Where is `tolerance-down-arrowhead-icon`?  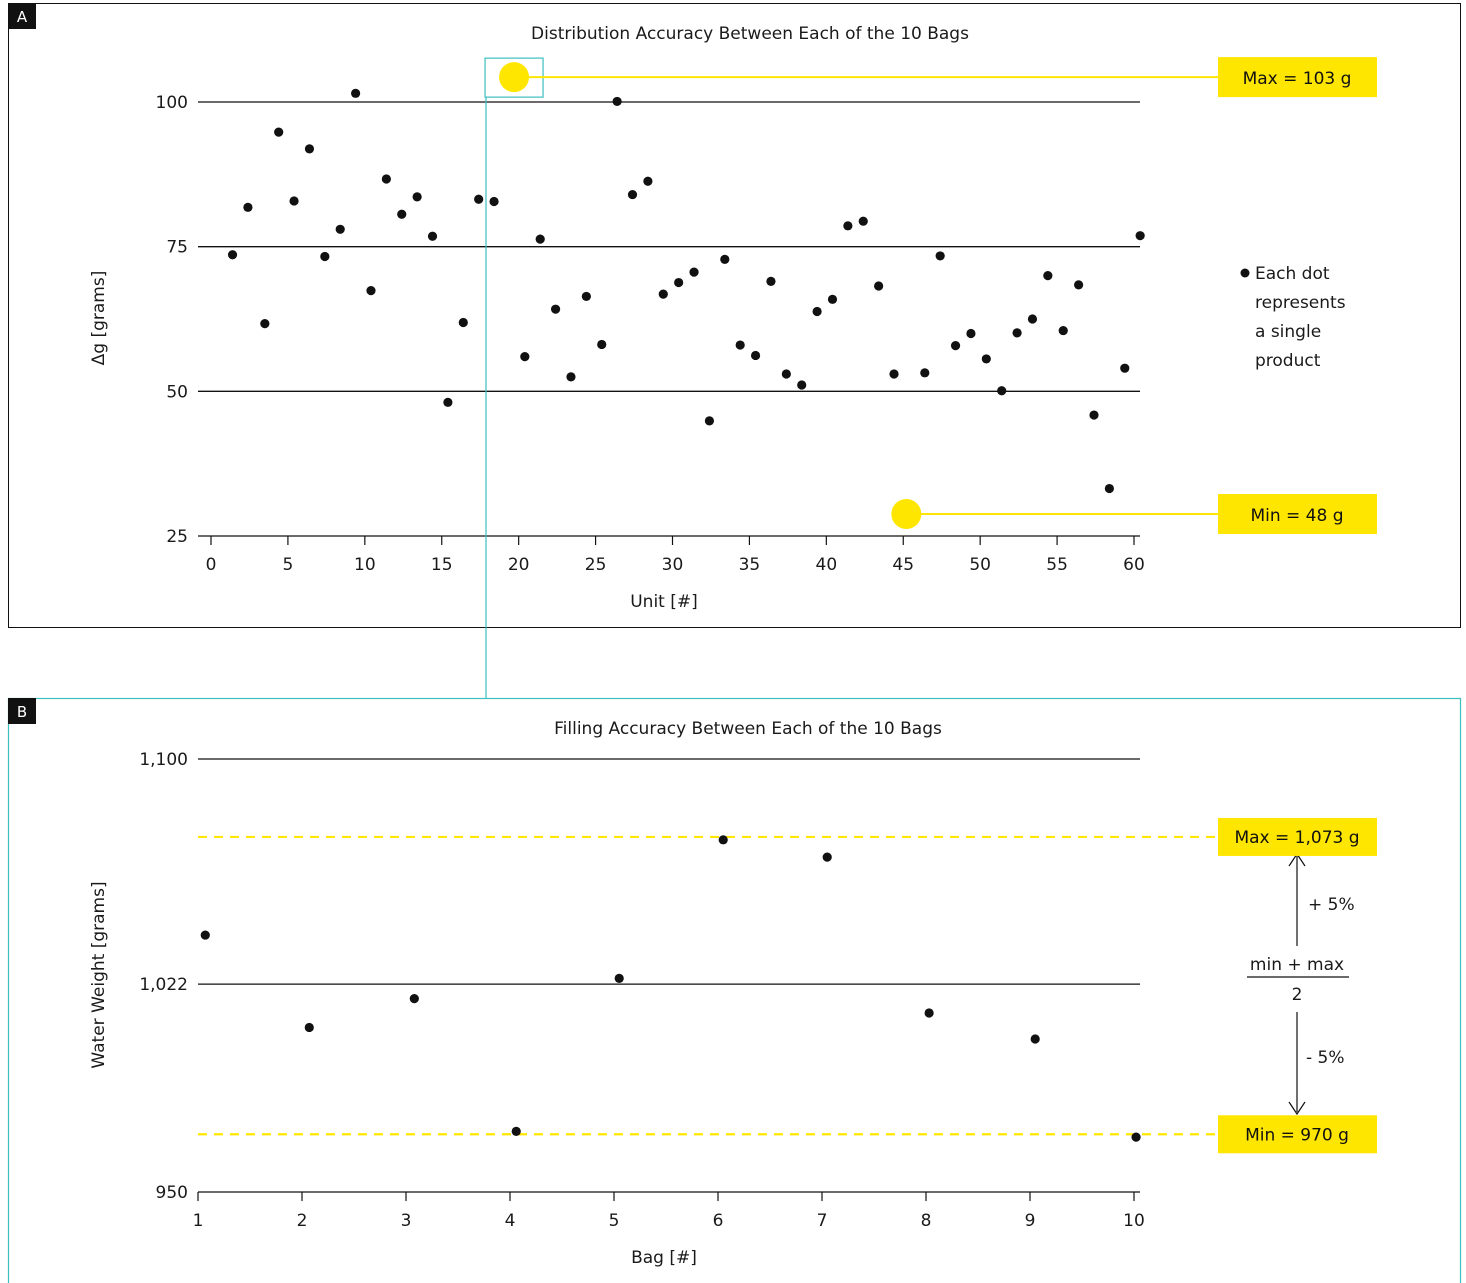 tolerance-down-arrowhead-icon is located at coordinates (1297, 1108).